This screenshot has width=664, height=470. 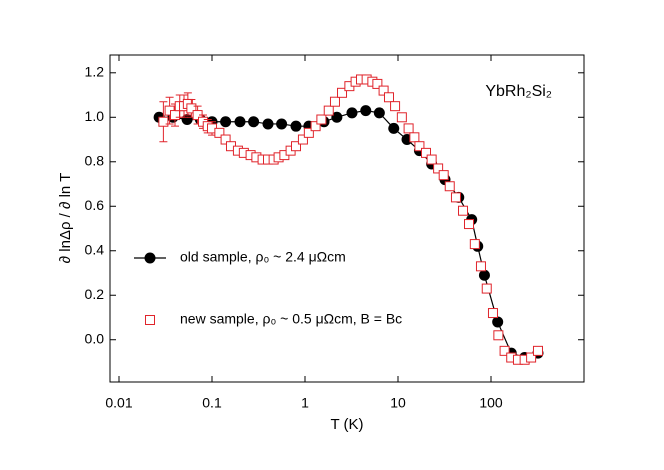 What do you see at coordinates (305, 403) in the screenshot?
I see `x-tick-label: 1` at bounding box center [305, 403].